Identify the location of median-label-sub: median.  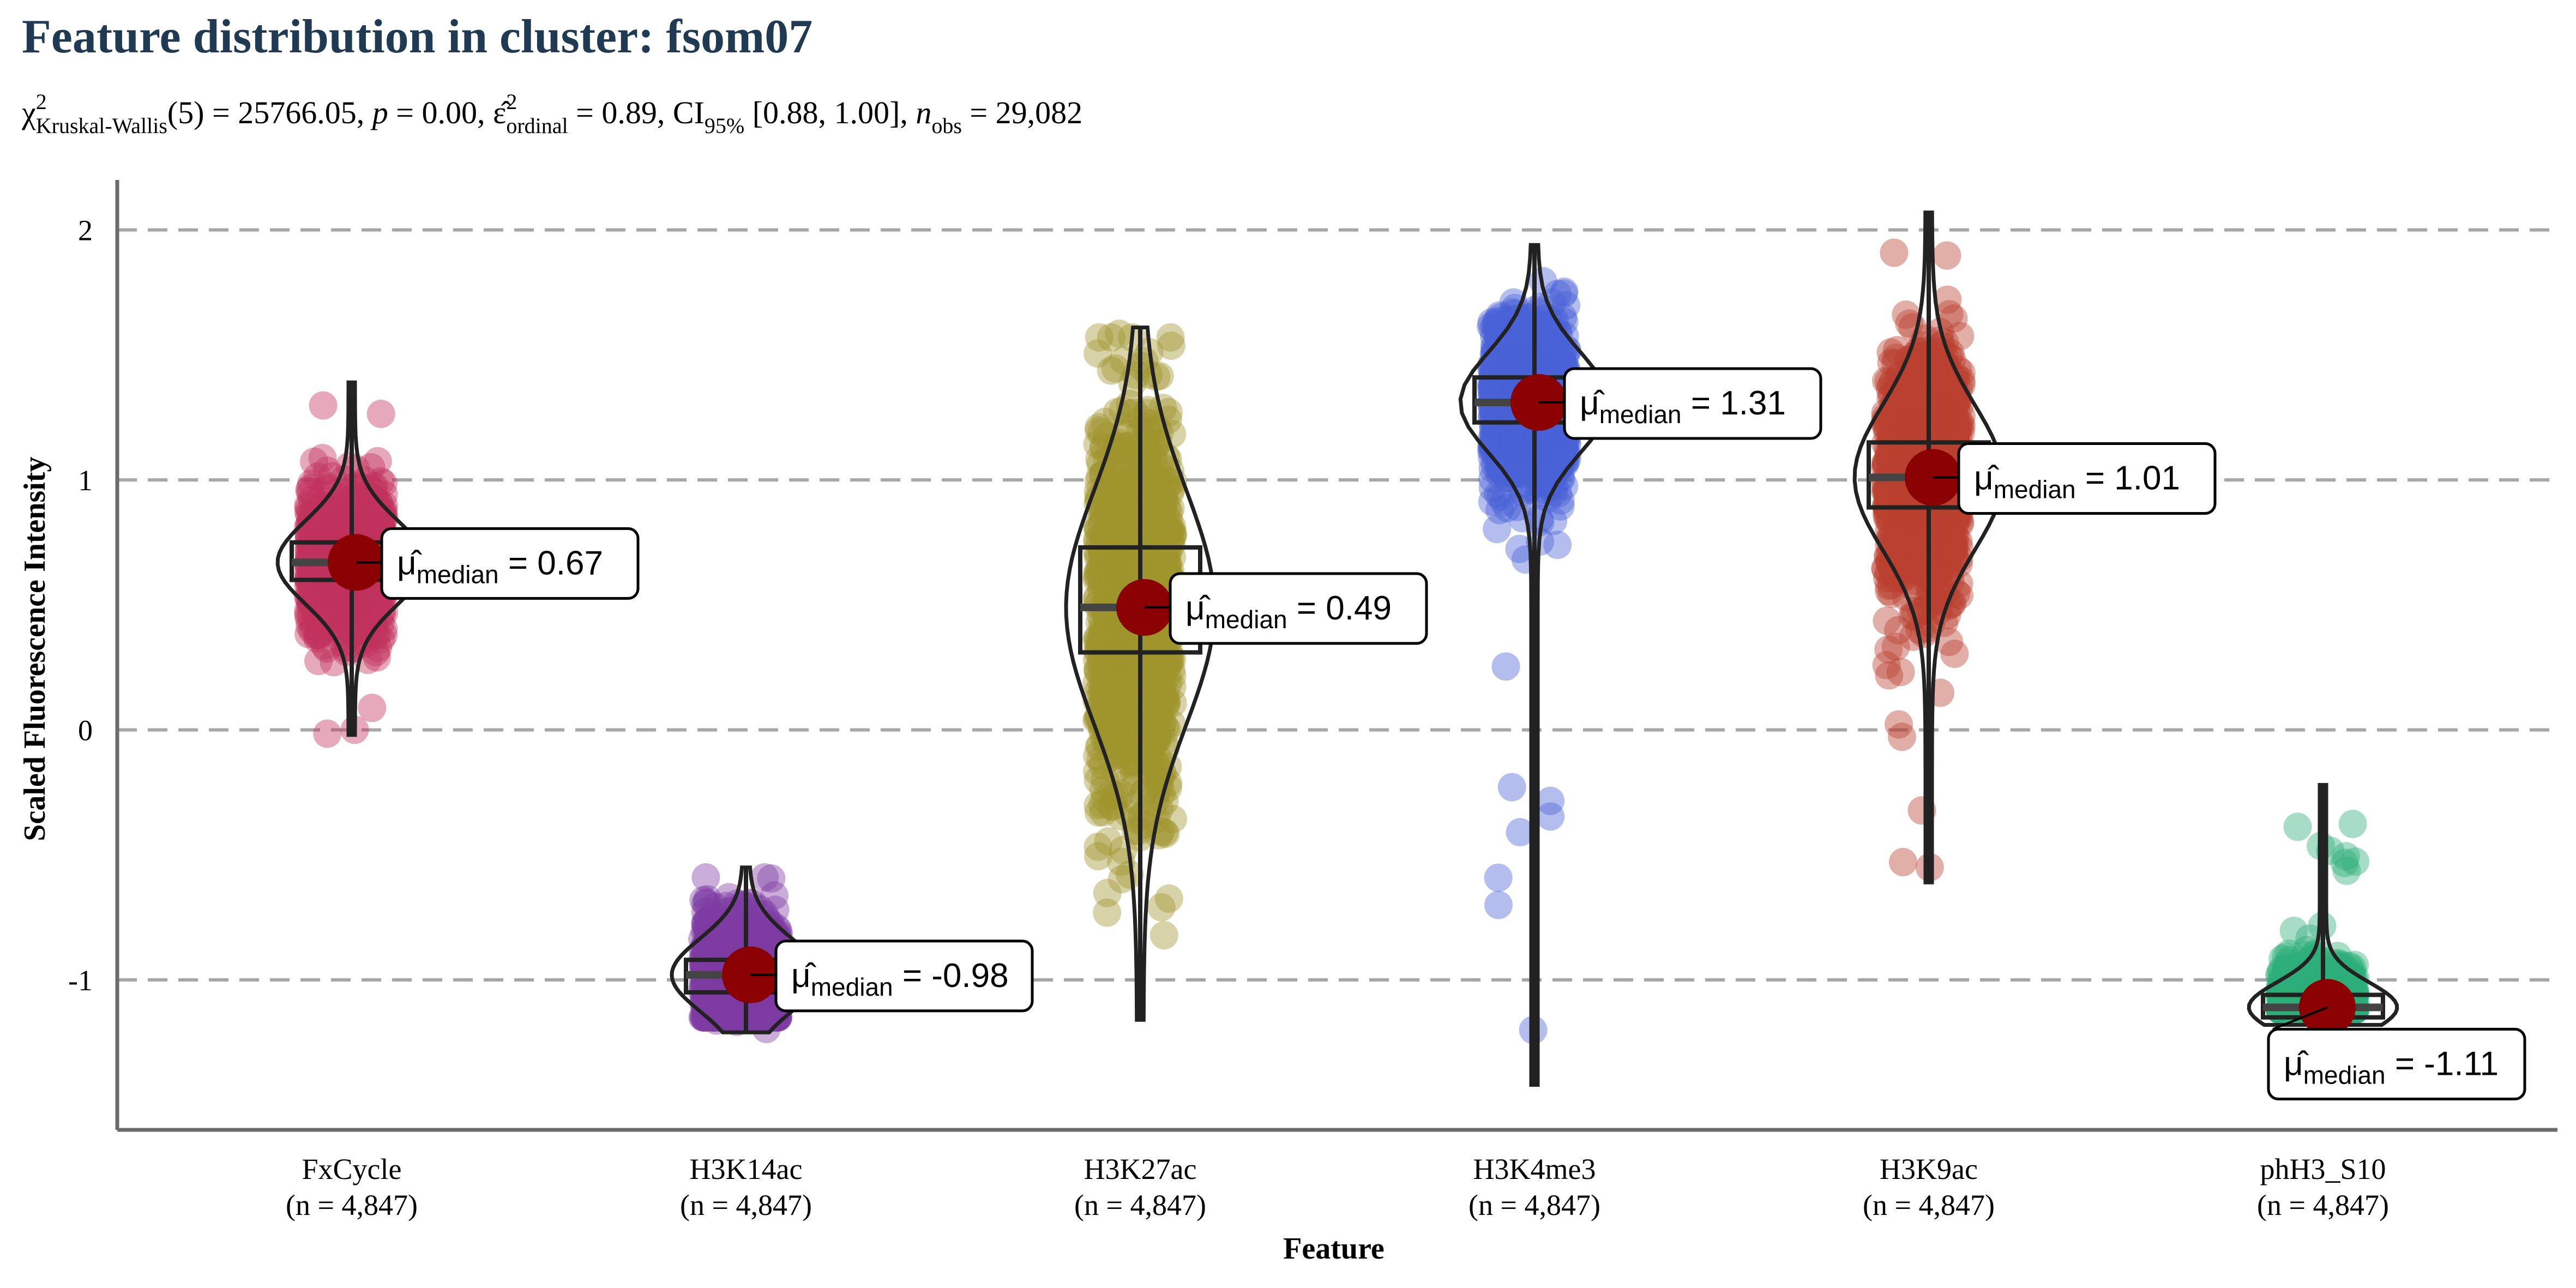
(852, 987).